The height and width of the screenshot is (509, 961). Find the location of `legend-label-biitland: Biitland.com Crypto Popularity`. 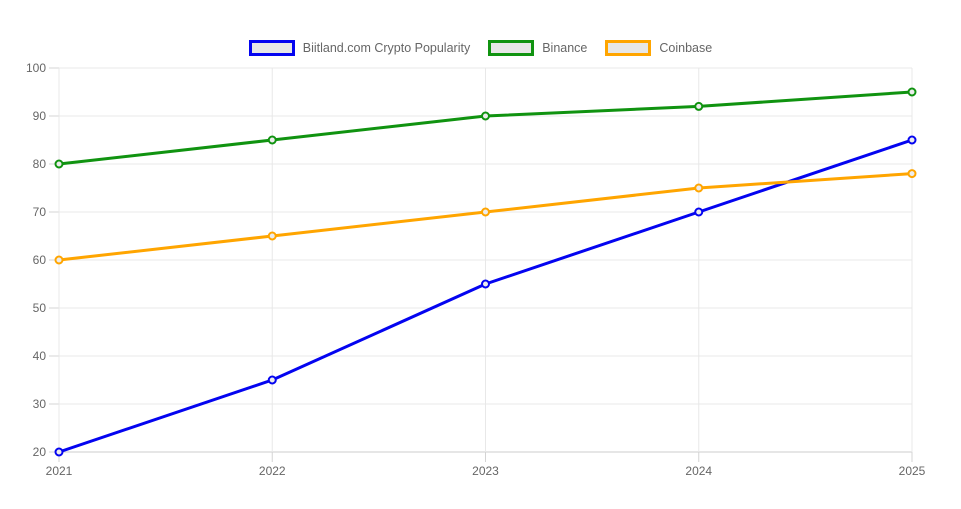

legend-label-biitland: Biitland.com Crypto Popularity is located at coordinates (386, 48).